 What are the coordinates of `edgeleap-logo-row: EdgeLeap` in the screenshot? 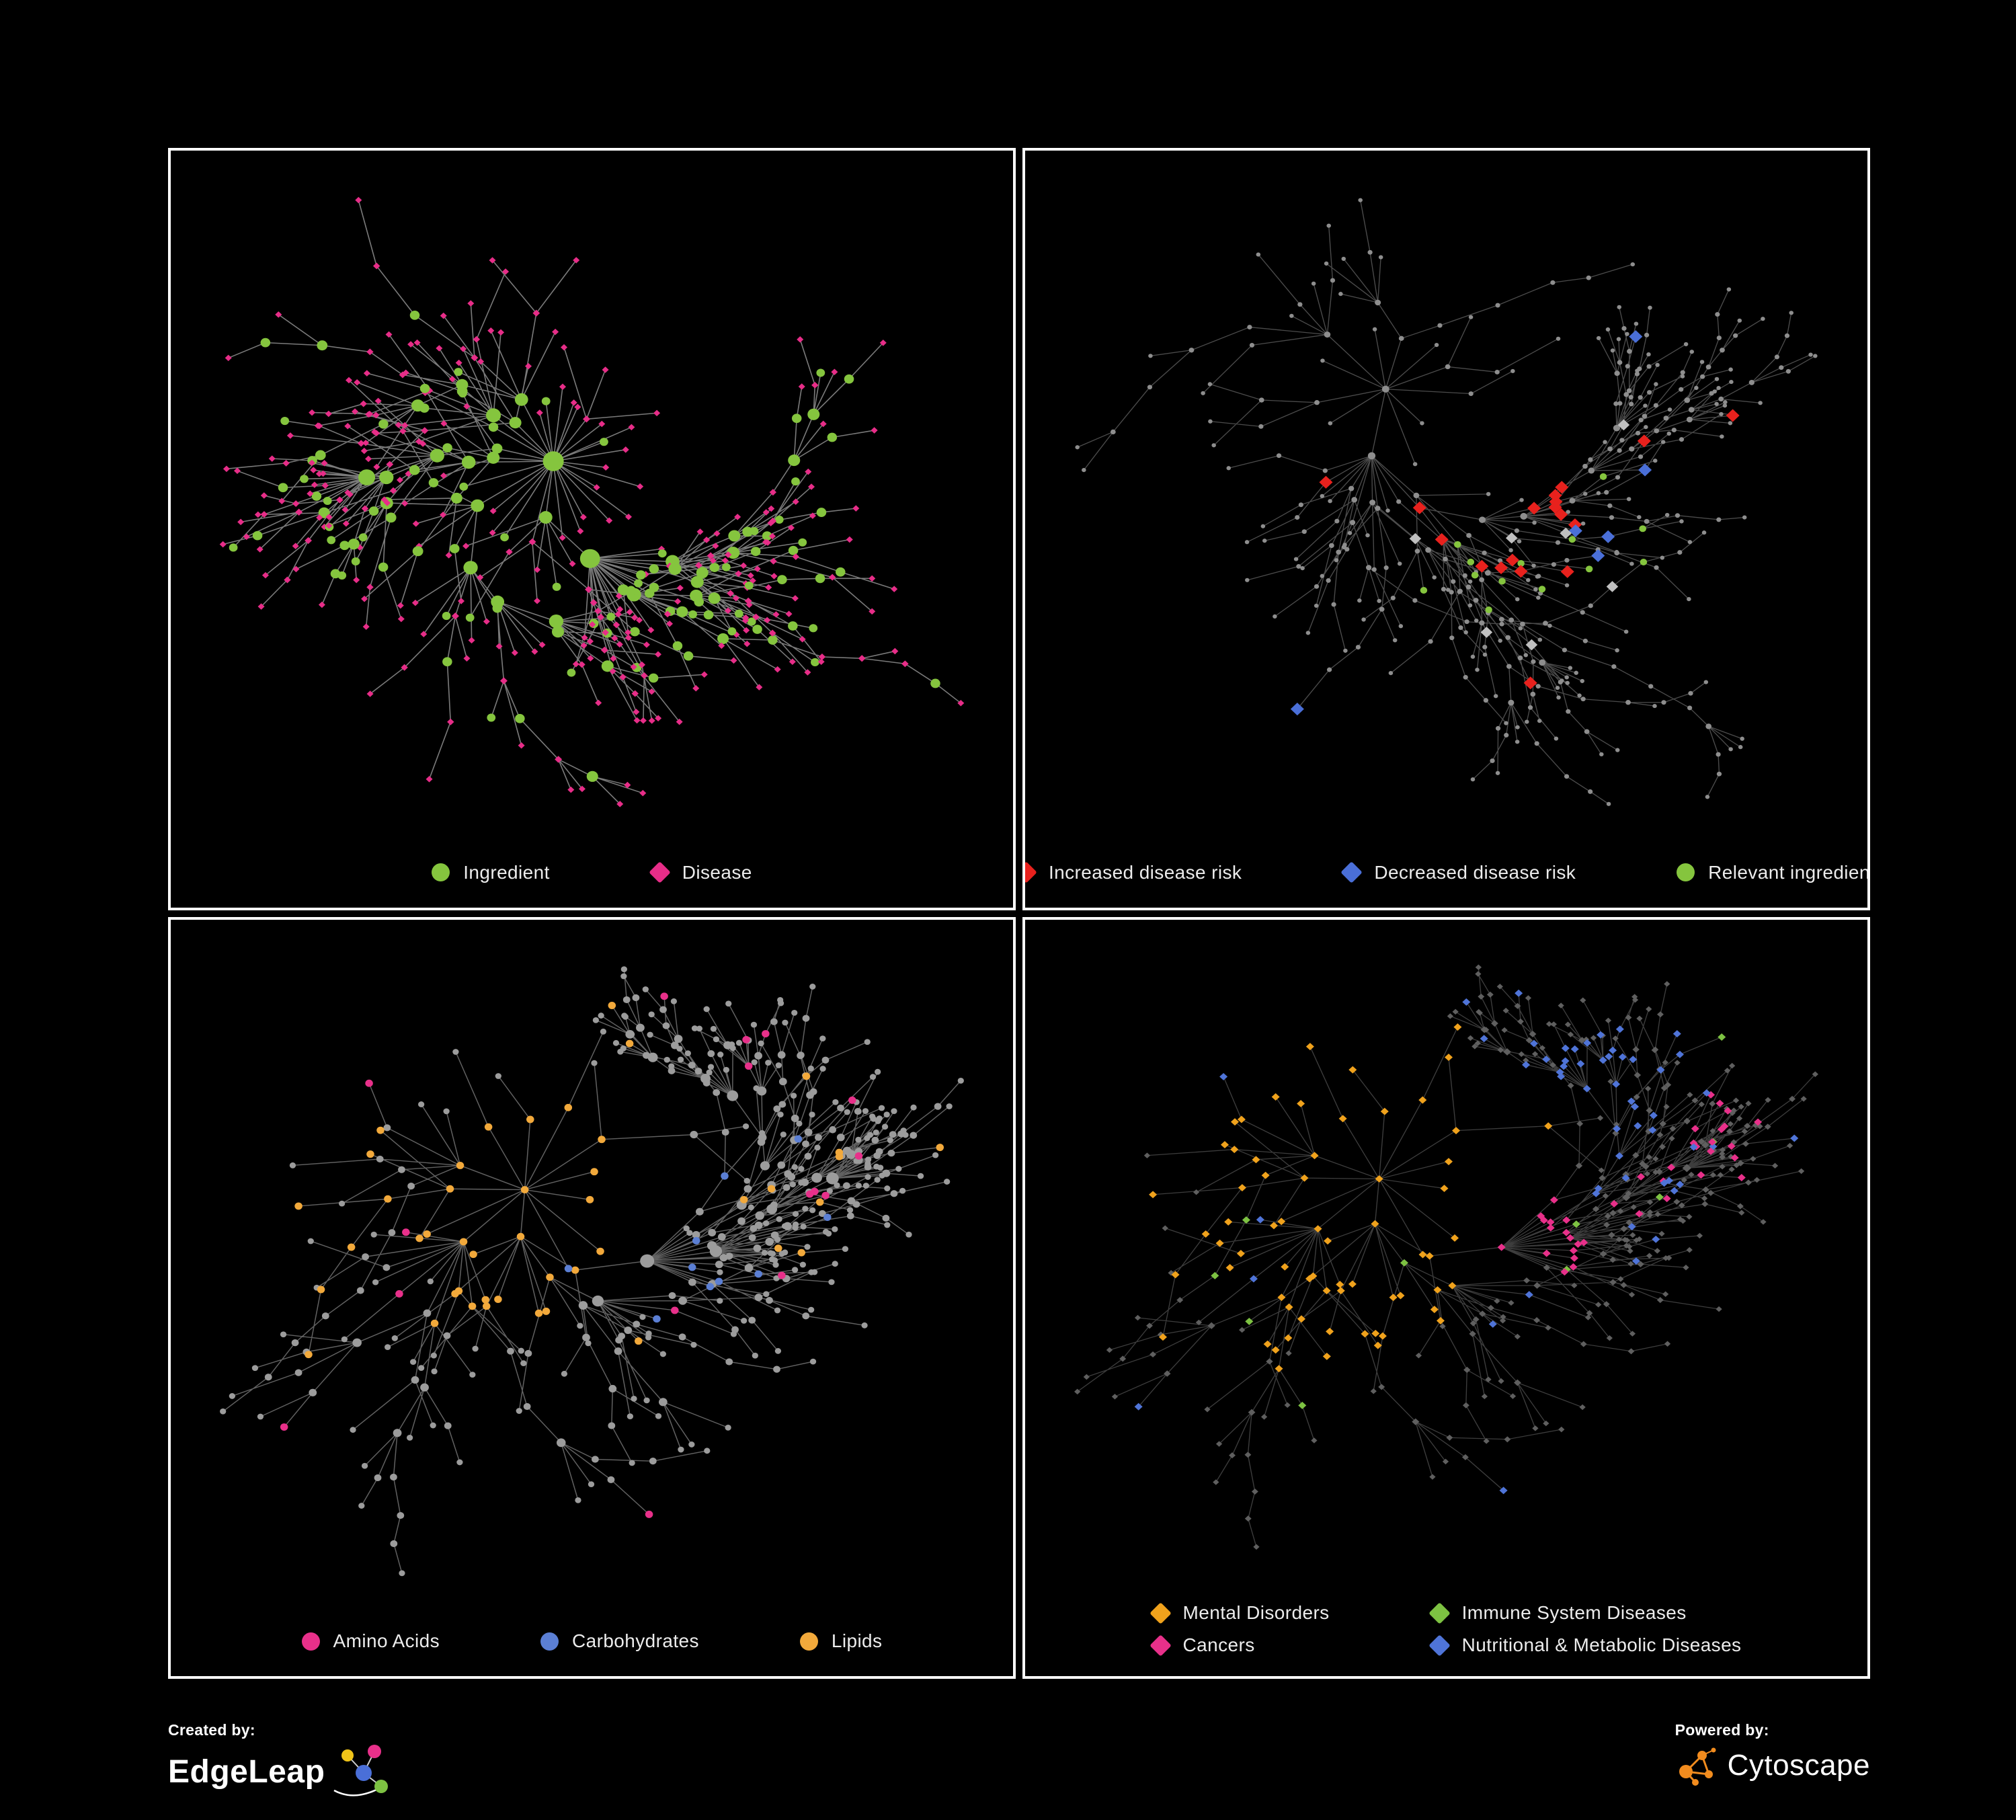 It's located at (282, 1771).